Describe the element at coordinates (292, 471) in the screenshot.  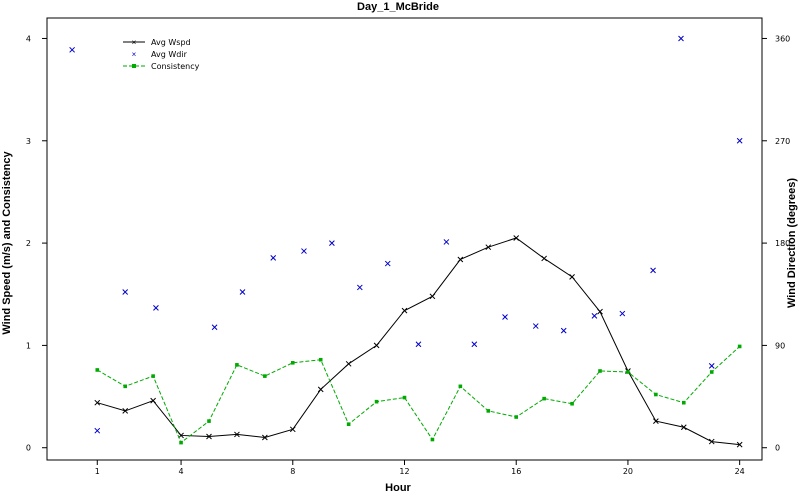
I see `x-tick-label: 8` at that location.